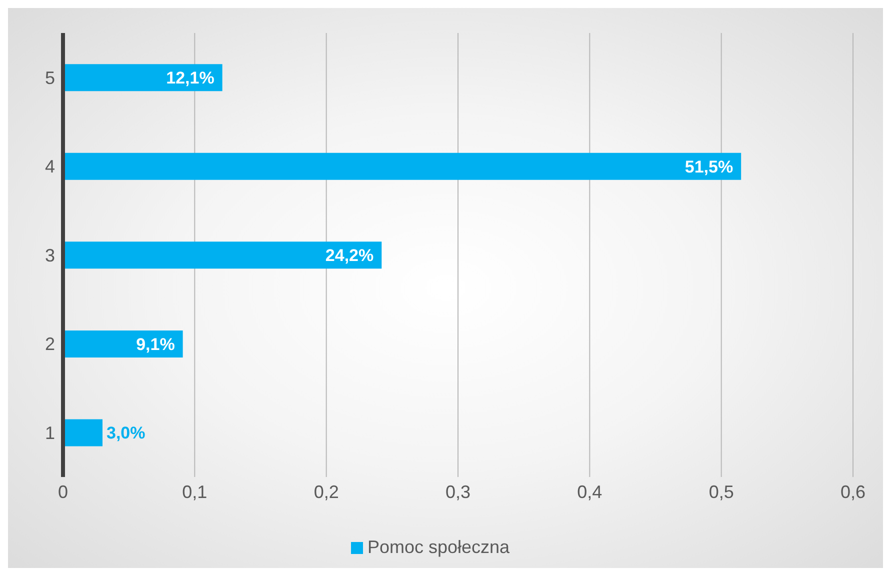  What do you see at coordinates (190, 78) in the screenshot?
I see `data-label: 12,1%` at bounding box center [190, 78].